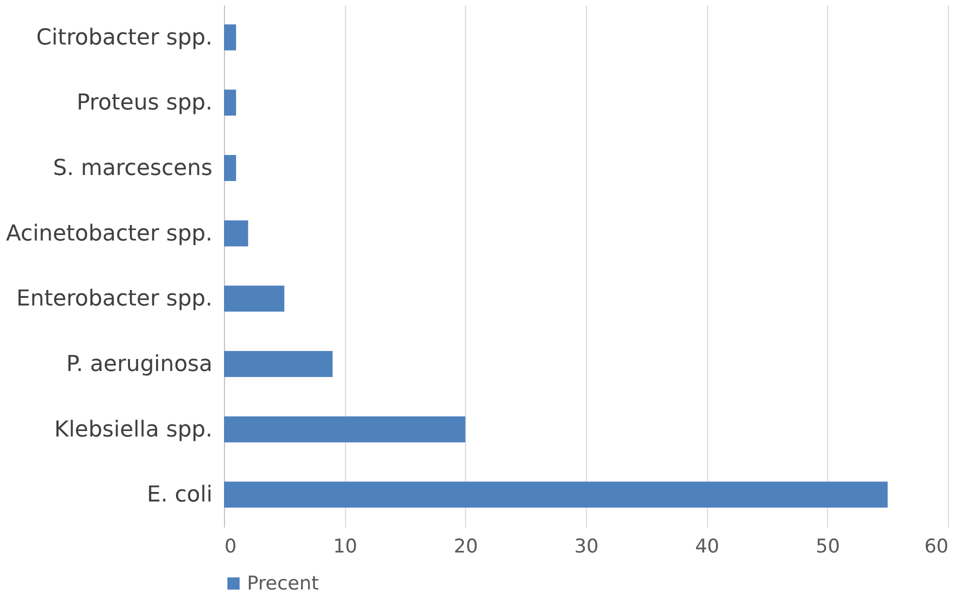 This screenshot has width=963, height=599. What do you see at coordinates (109, 233) in the screenshot?
I see `y-tick-label: Acinetobacter spp.` at bounding box center [109, 233].